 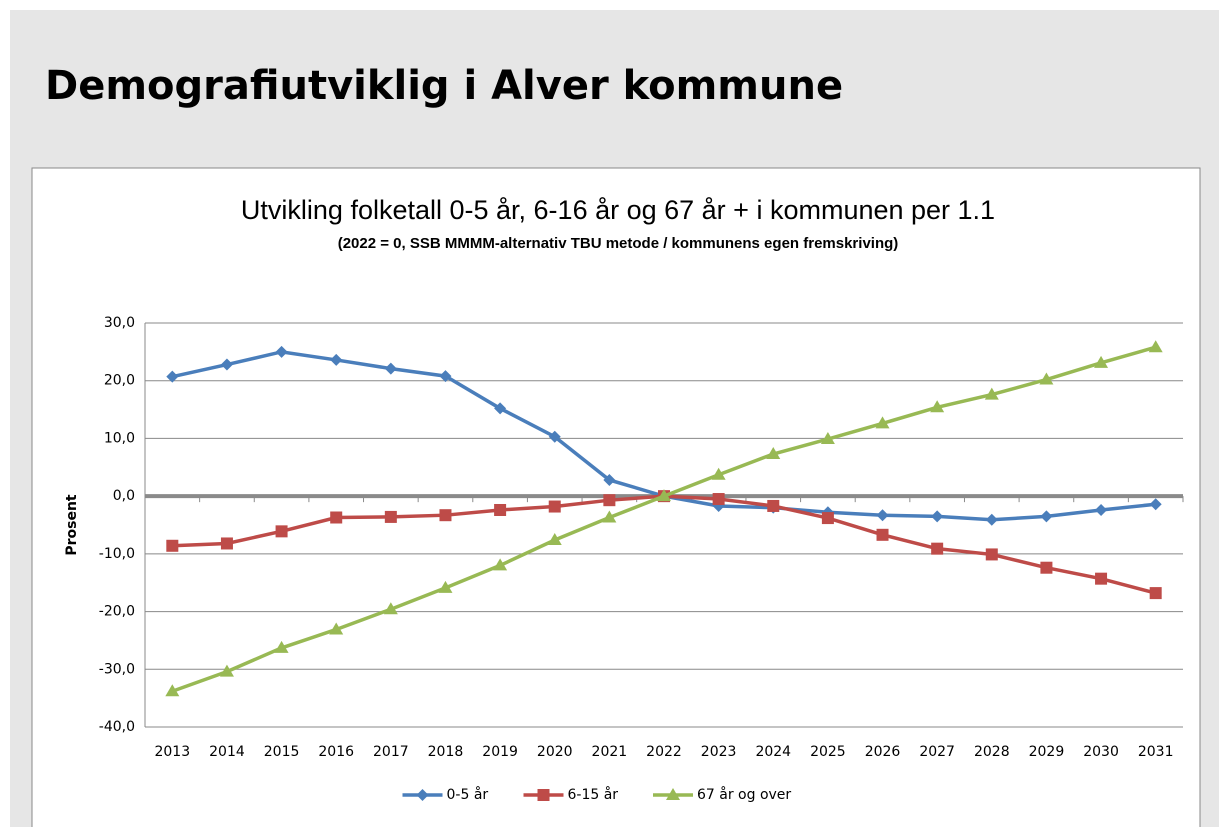 I want to click on x-tick-label: 2029, so click(x=1047, y=752).